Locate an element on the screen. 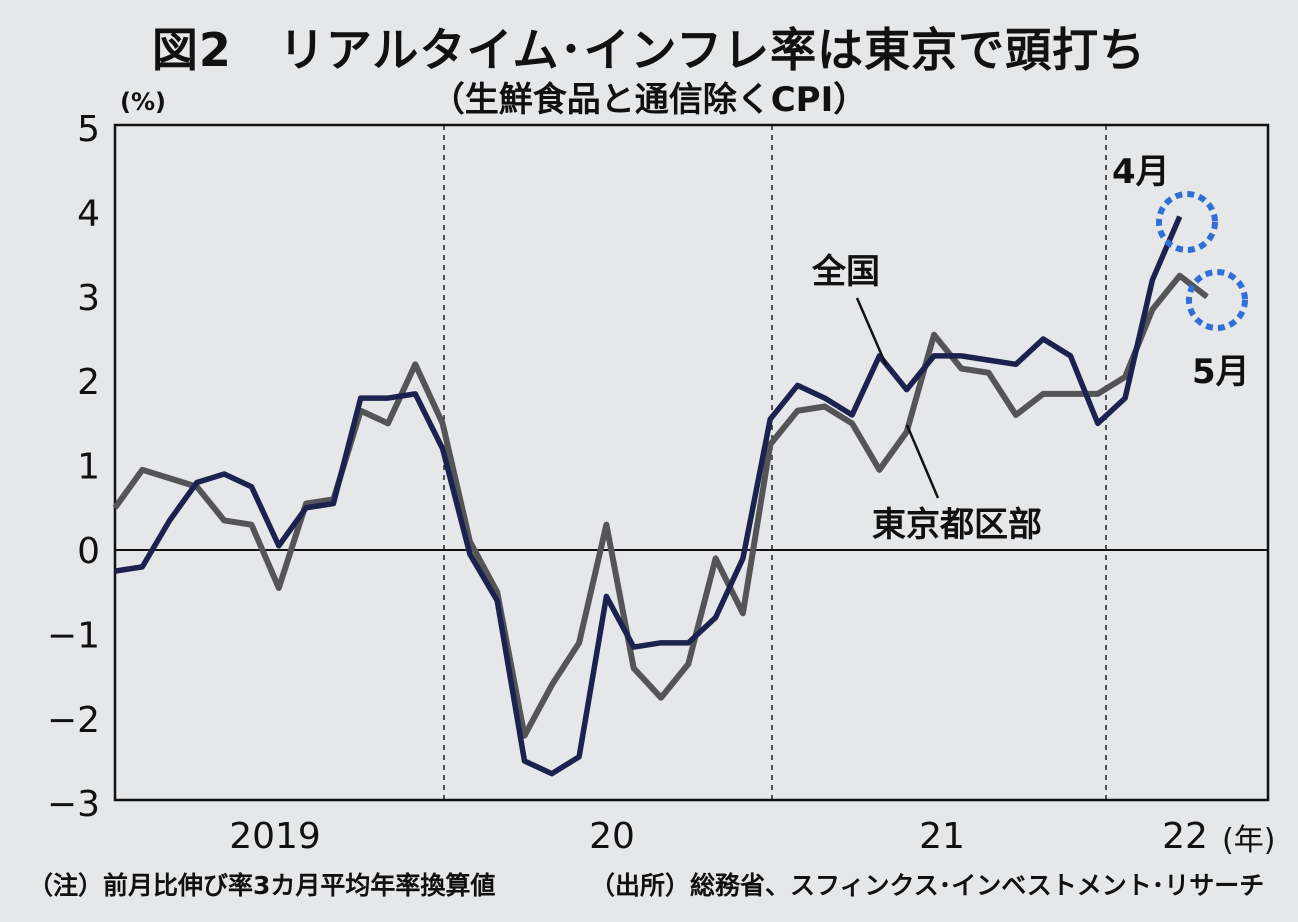 This screenshot has height=922, width=1298. y-axis-ticks: 5 4 3 2 1 0 −1 −2 −3 is located at coordinates (73, 467).